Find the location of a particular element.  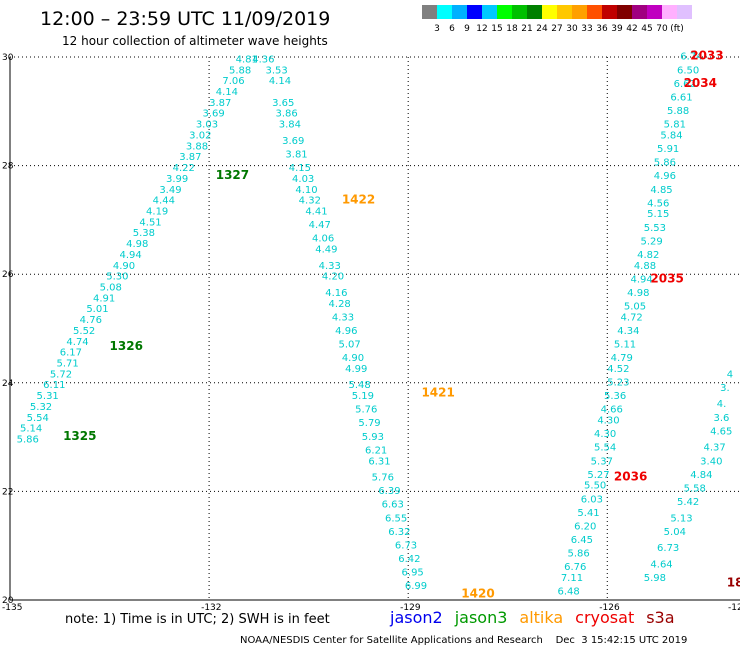

swh-value: 4.32 is located at coordinates (310, 201).